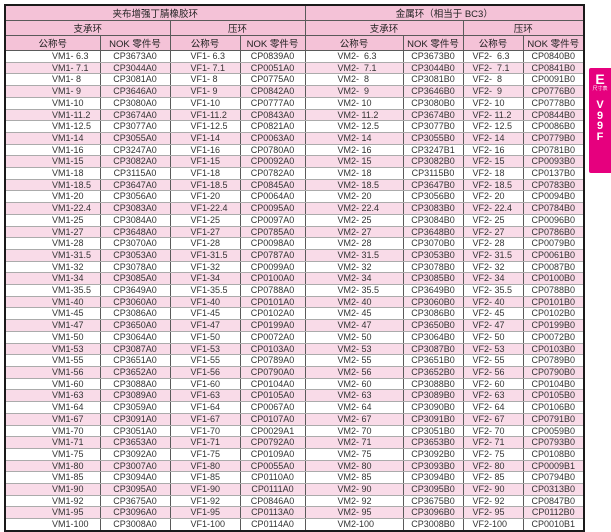  I want to click on nominal-size-cell: VF2- 7.1, so click(493, 68).